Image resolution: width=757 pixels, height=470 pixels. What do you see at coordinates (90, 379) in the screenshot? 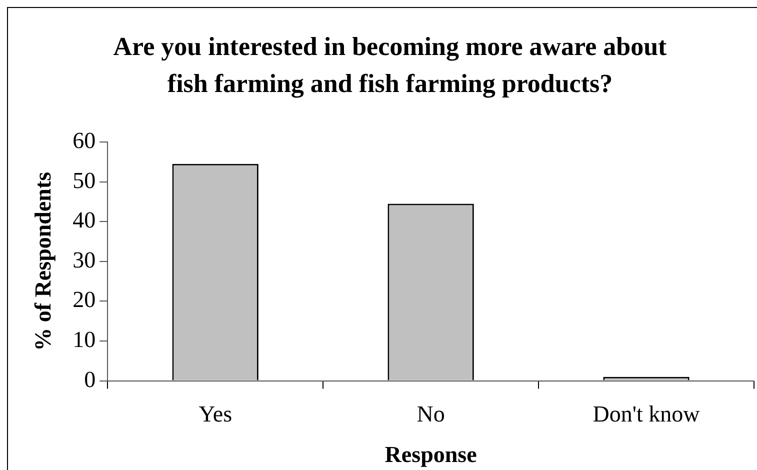
I see `y-tick-label: 0` at bounding box center [90, 379].